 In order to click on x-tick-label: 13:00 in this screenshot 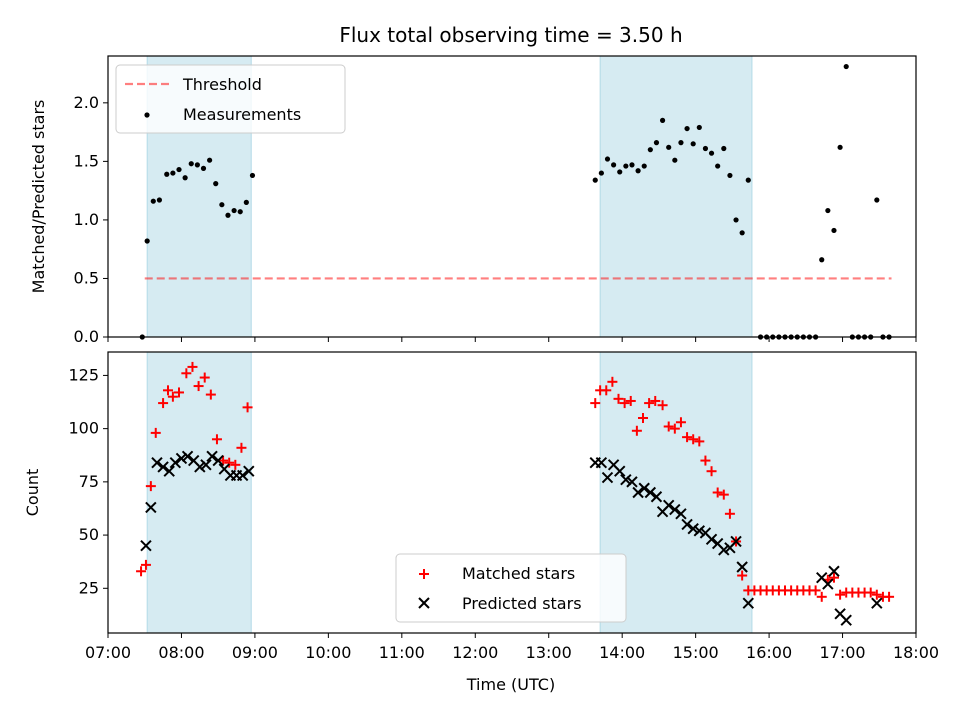, I will do `click(549, 652)`.